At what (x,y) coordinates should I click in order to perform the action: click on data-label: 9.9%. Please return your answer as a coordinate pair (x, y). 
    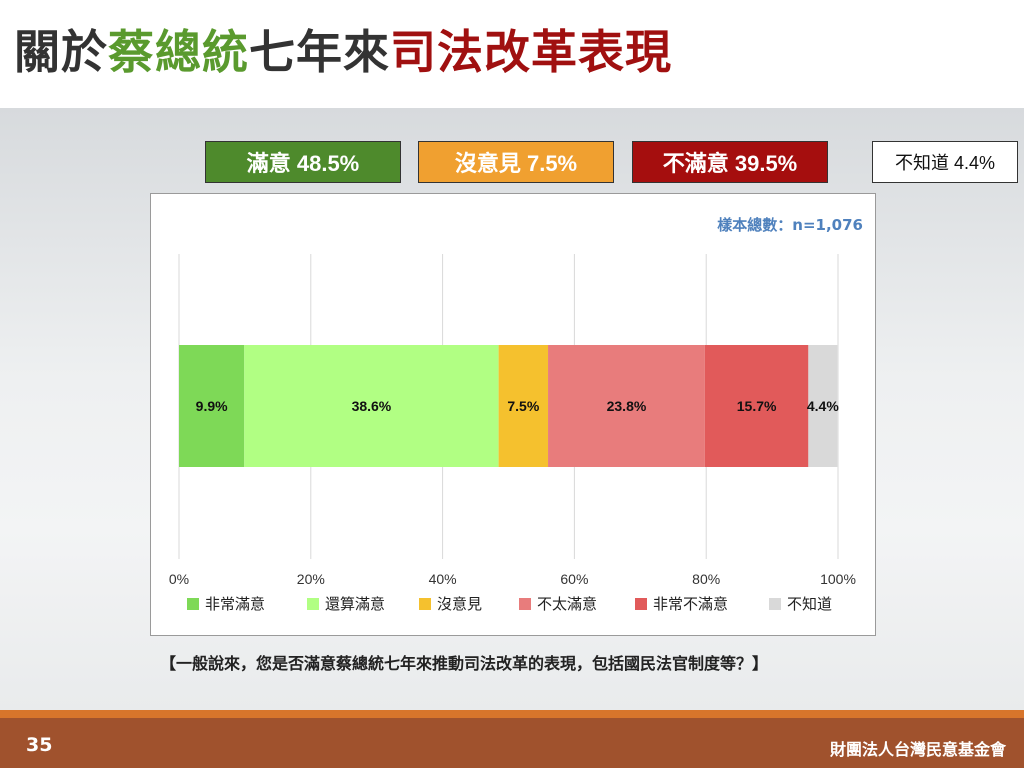
    Looking at the image, I should click on (212, 406).